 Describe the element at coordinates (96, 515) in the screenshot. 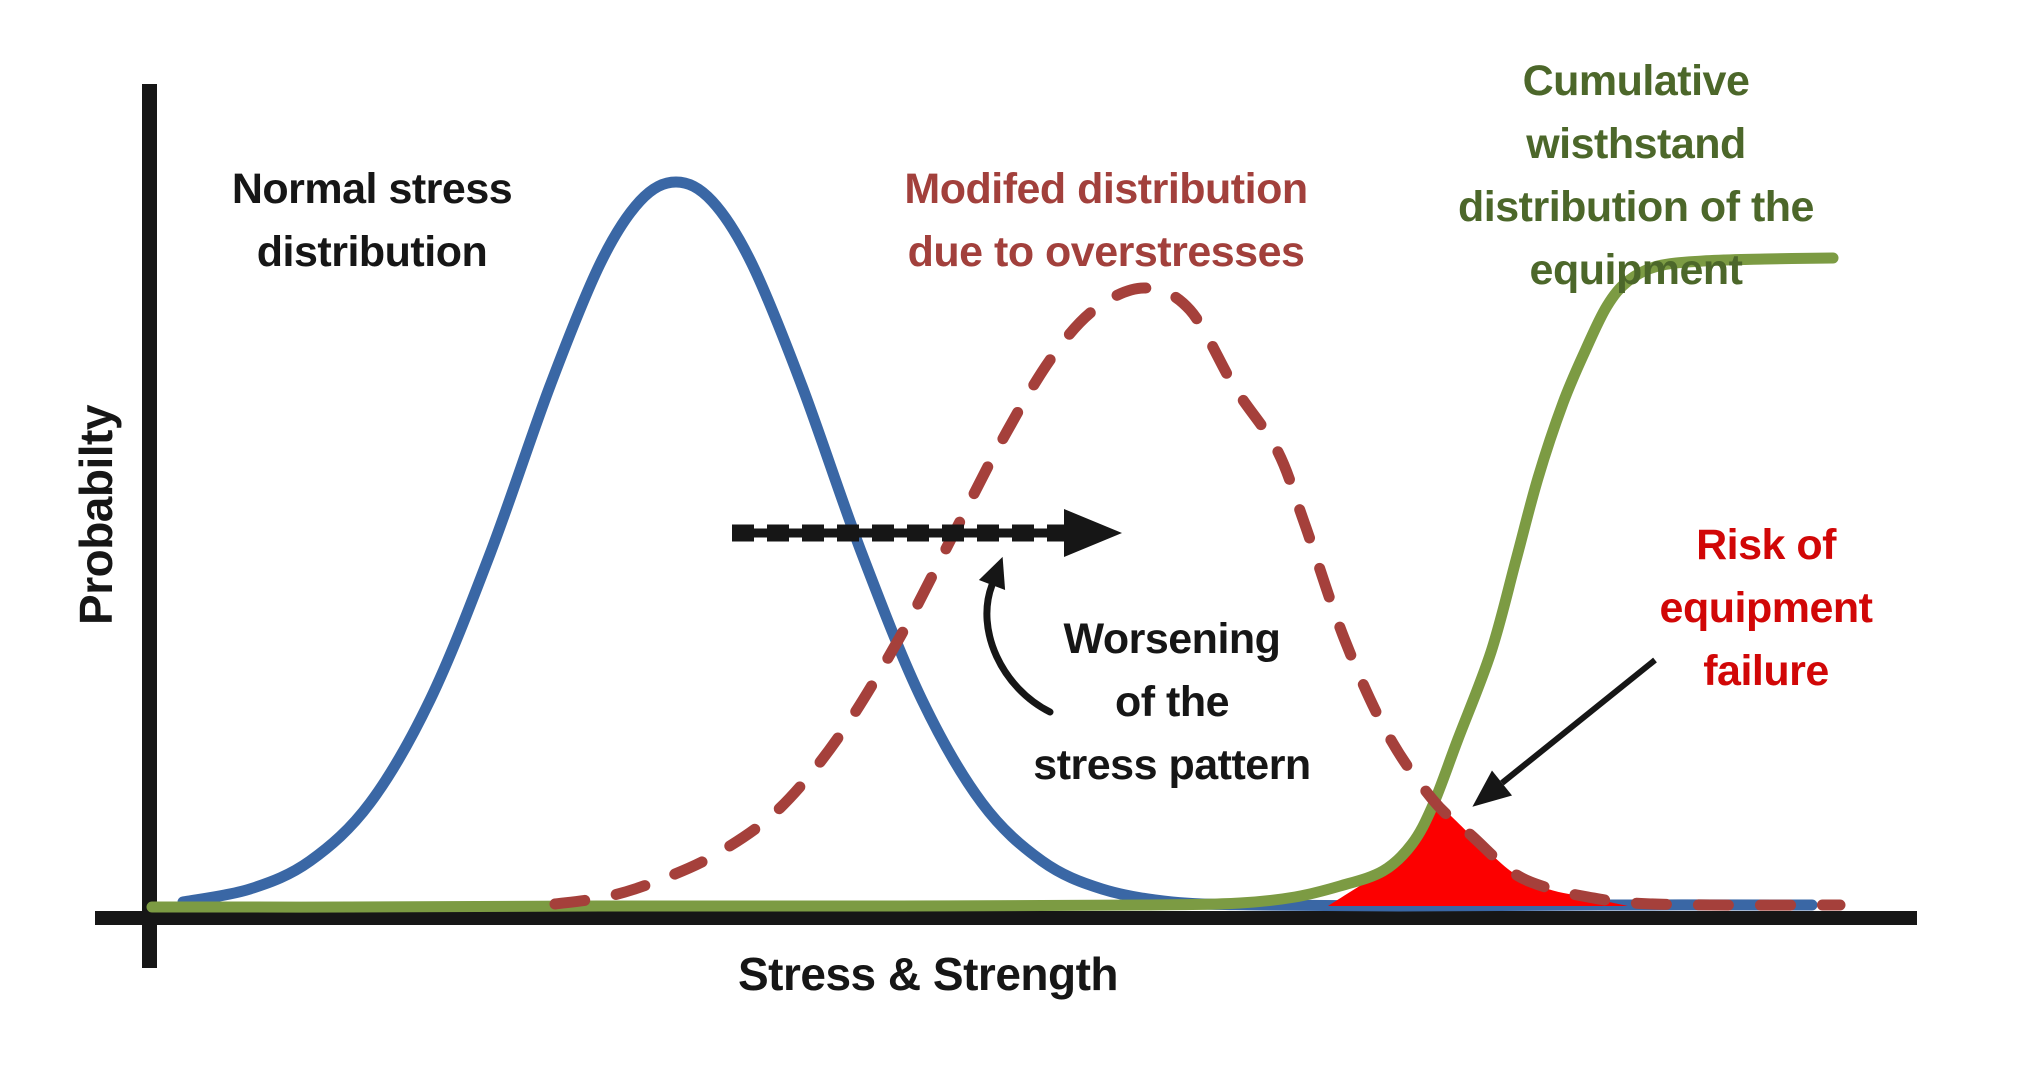

I see `y-axis-label: Probabilty` at that location.